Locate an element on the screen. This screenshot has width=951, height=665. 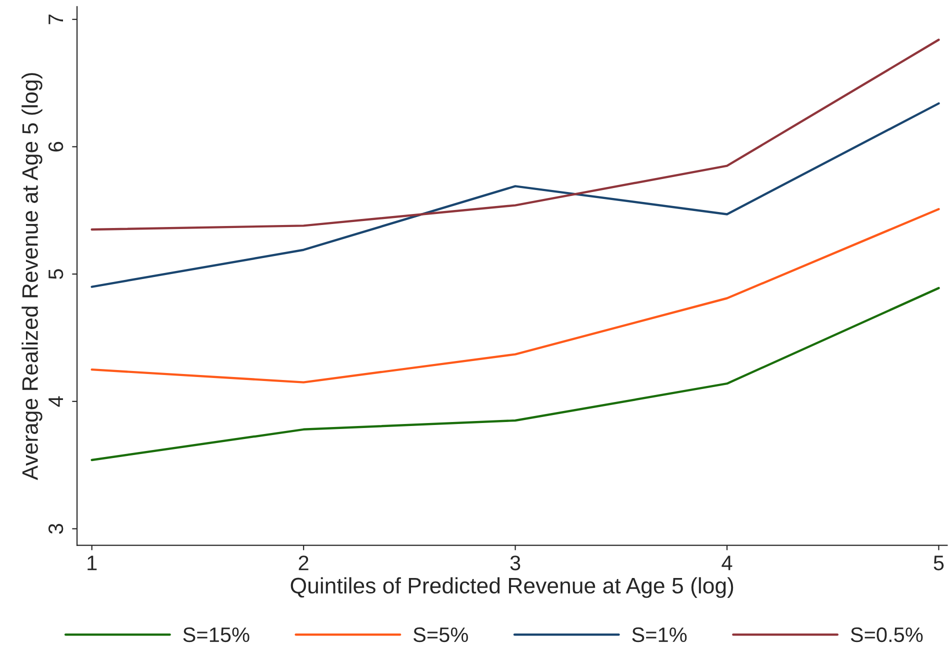
y-tick-label: 7 is located at coordinates (55, 19).